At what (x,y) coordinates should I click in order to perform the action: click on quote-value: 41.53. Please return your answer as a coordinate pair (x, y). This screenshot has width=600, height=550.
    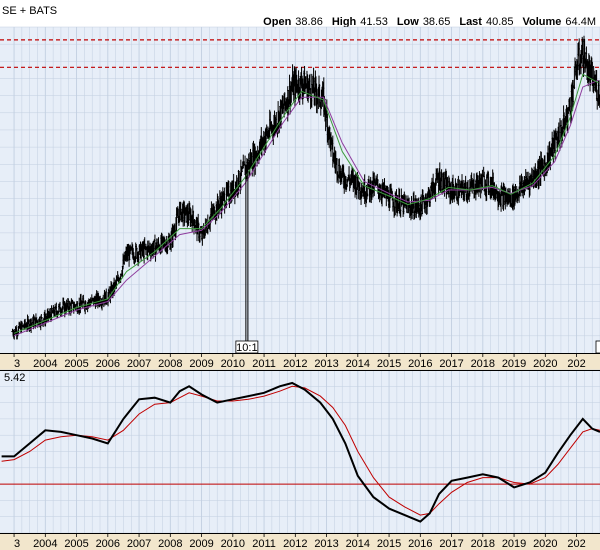
    Looking at the image, I should click on (374, 22).